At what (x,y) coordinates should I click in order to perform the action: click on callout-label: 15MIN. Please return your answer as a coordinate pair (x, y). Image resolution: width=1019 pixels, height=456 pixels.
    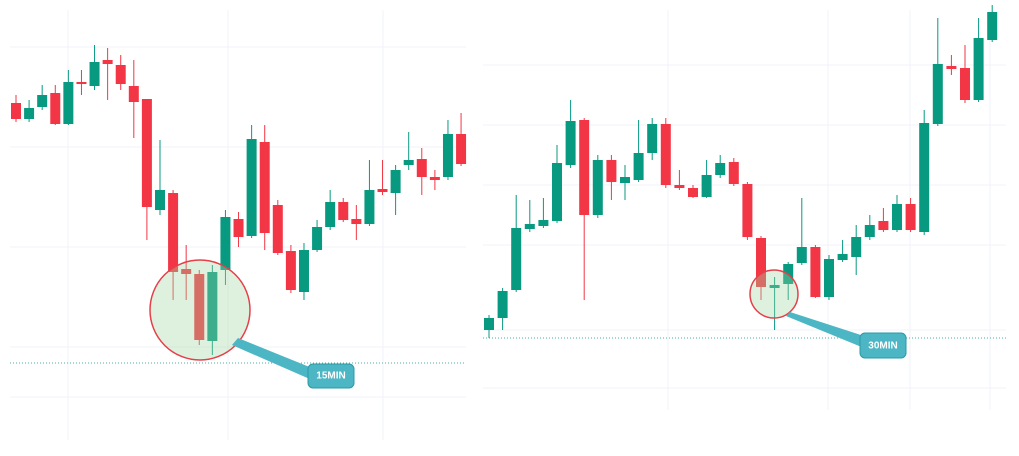
    Looking at the image, I should click on (330, 376).